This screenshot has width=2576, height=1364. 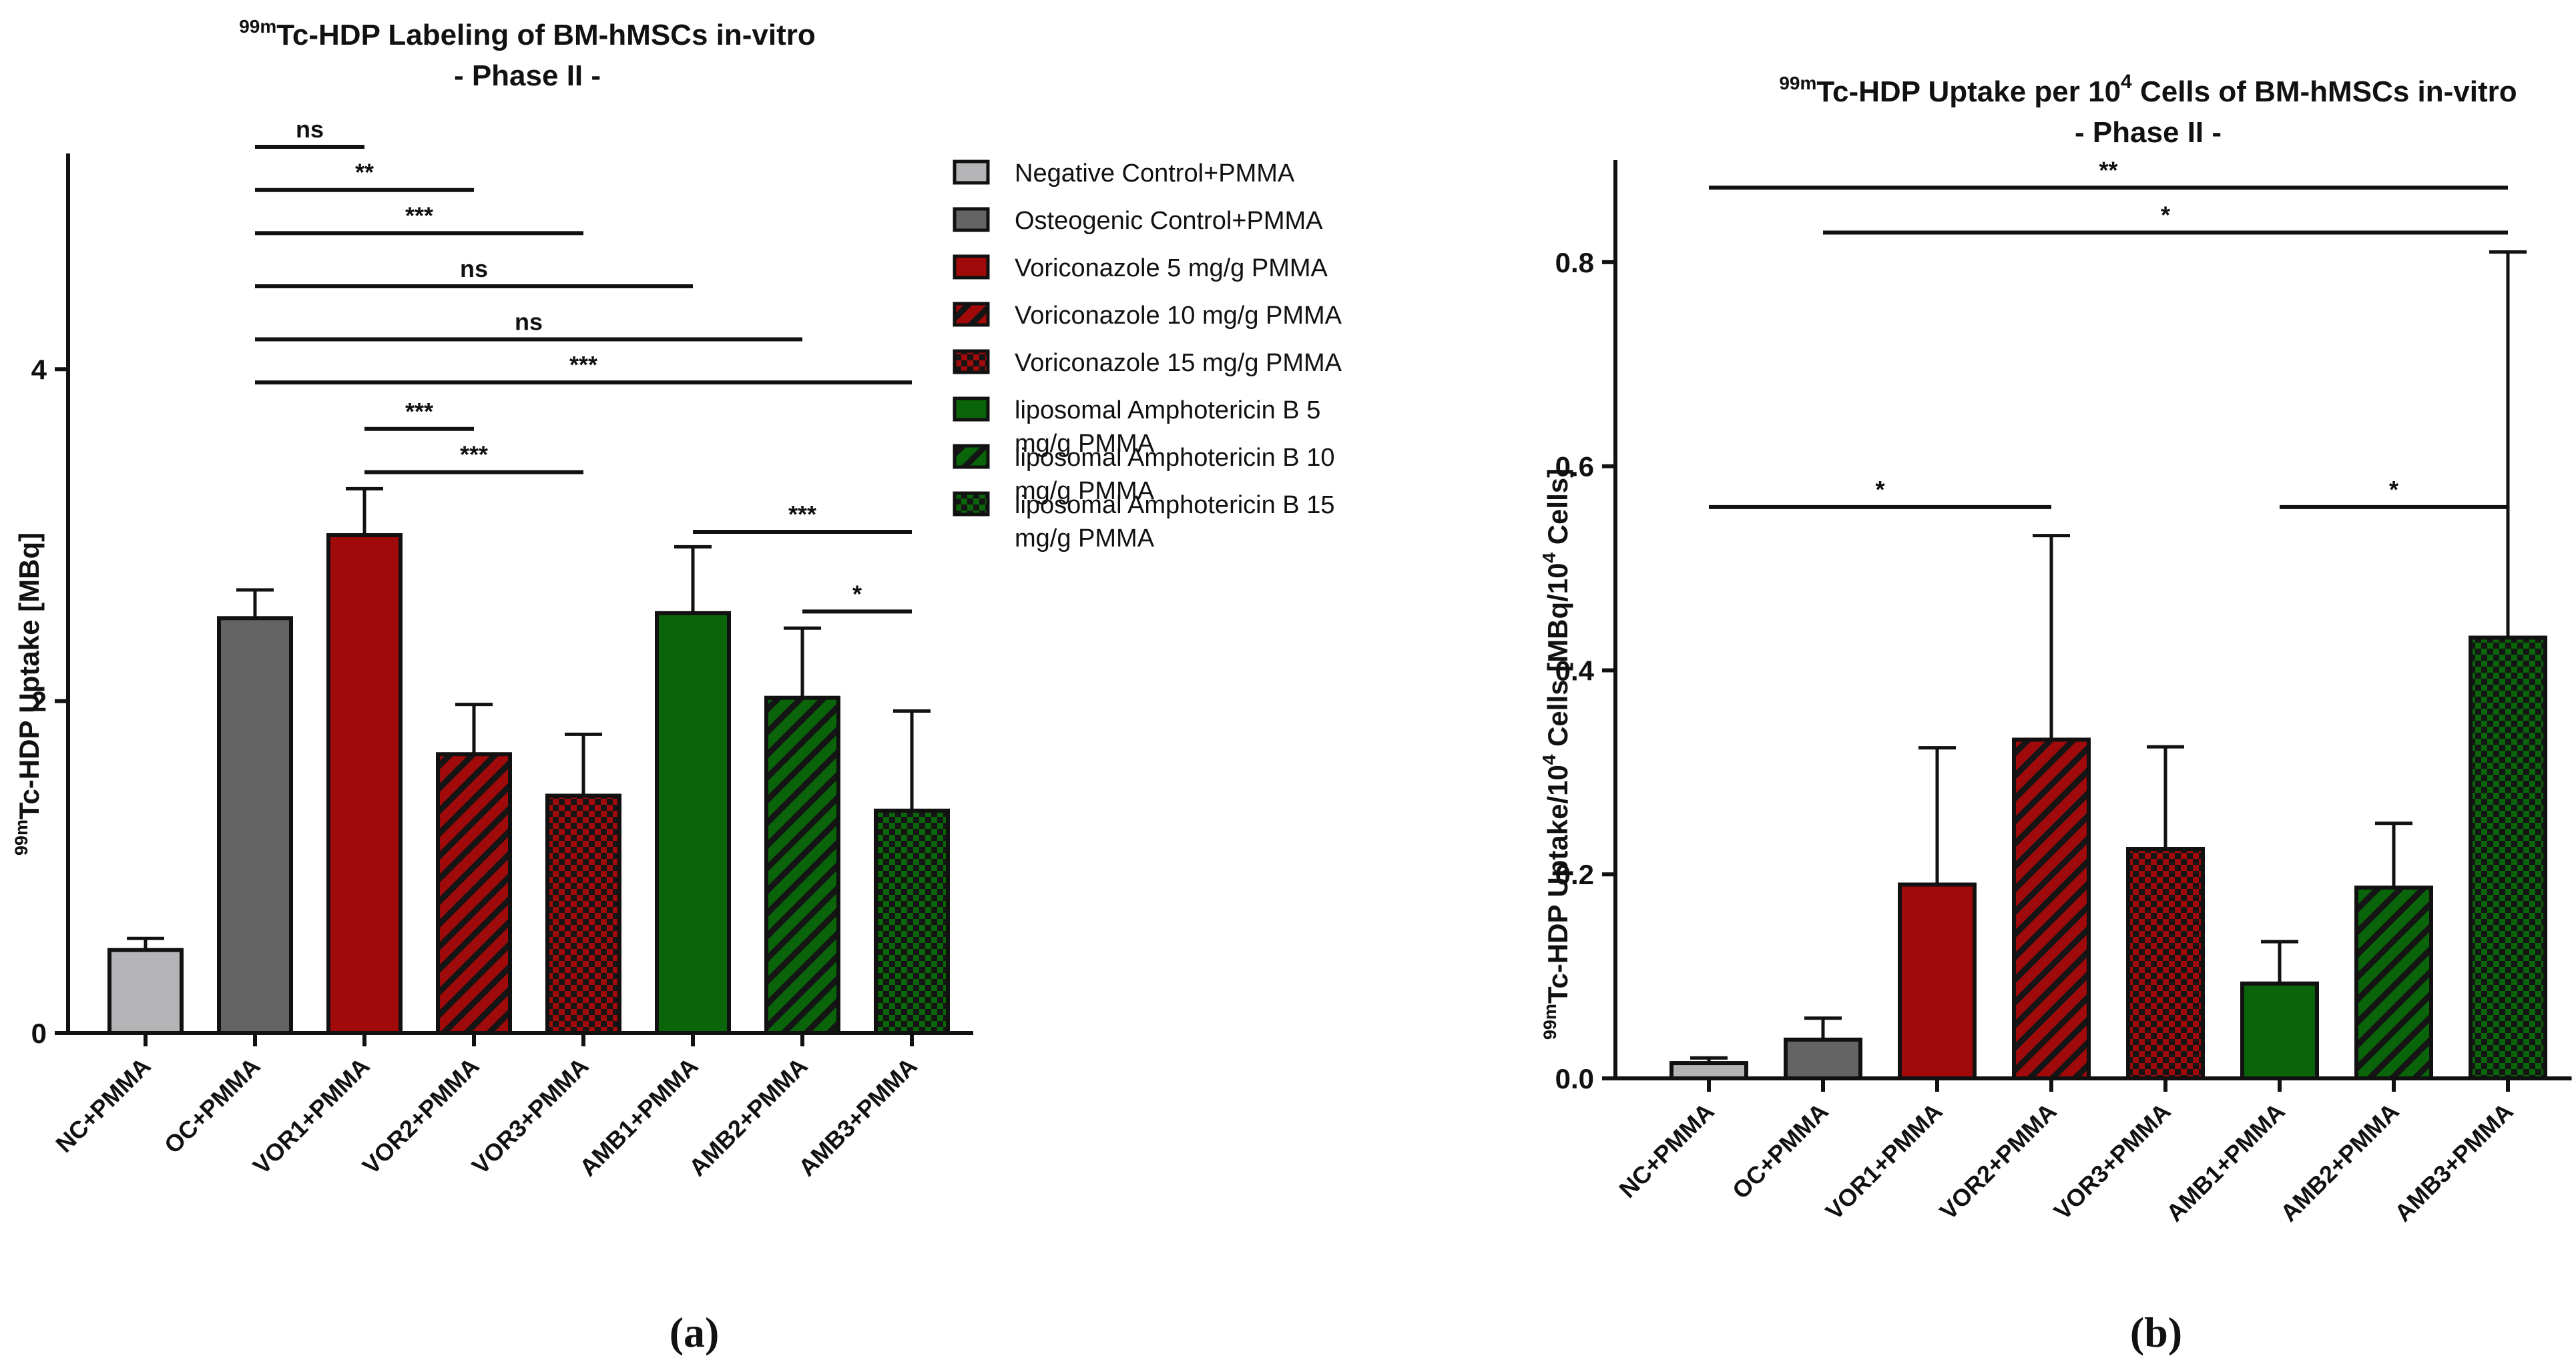 I want to click on panel-b-title-line2: - Phase II -, so click(x=2148, y=132).